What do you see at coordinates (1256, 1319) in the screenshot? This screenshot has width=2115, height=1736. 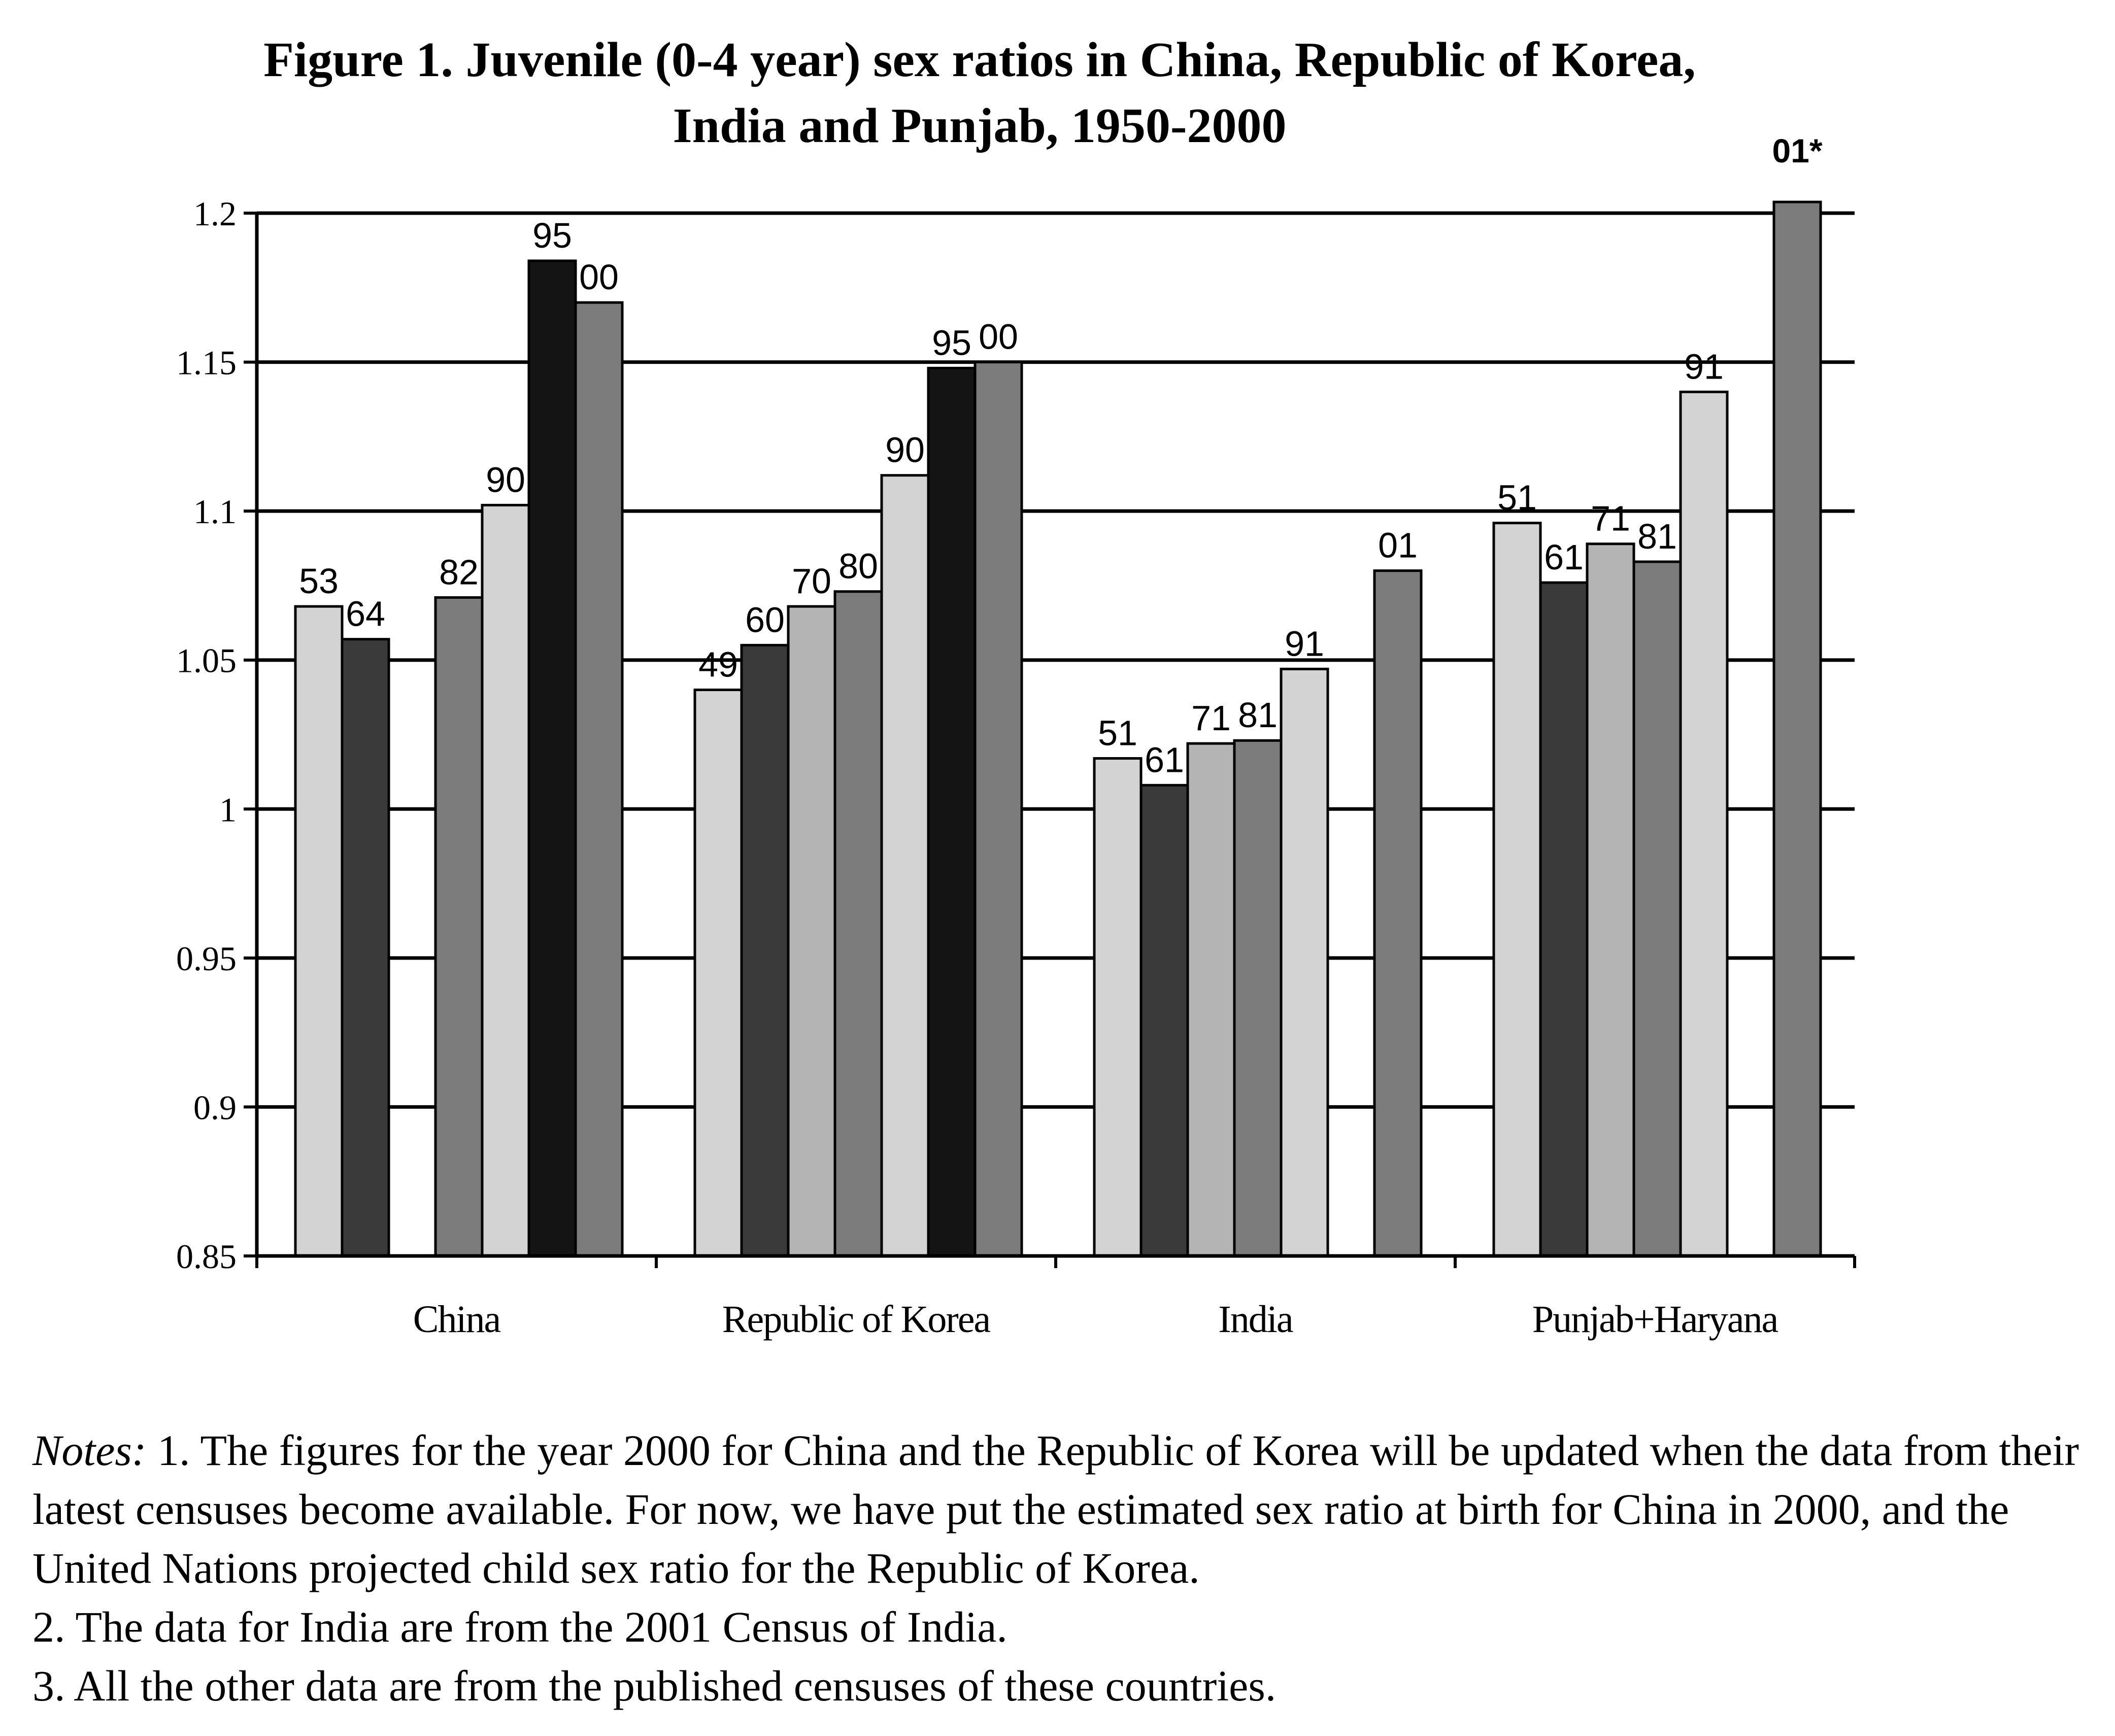 I see `x-category-label: India` at bounding box center [1256, 1319].